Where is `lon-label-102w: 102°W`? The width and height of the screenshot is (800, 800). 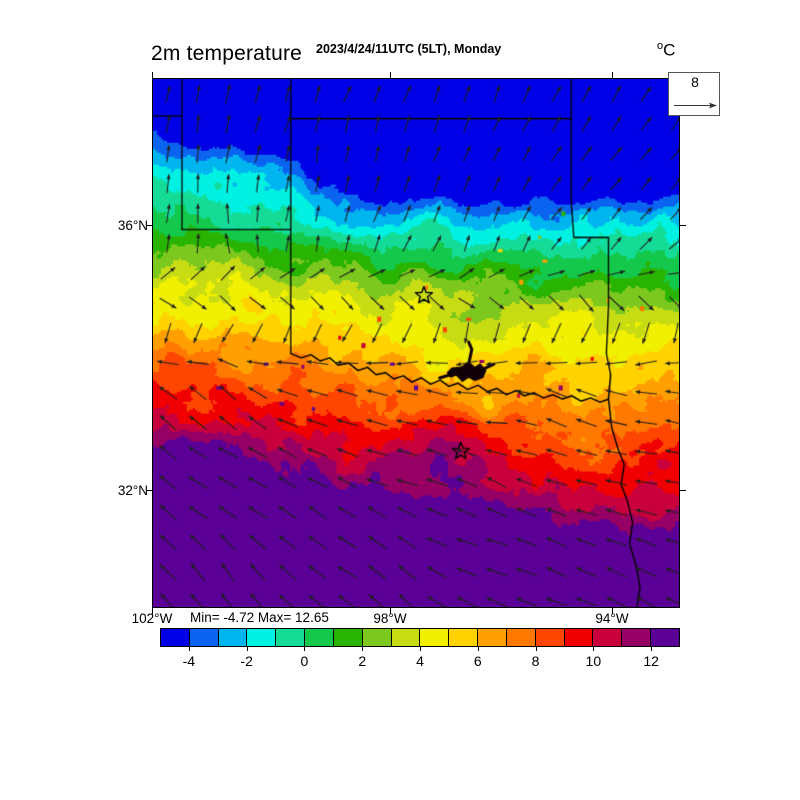
lon-label-102w: 102°W is located at coordinates (152, 618).